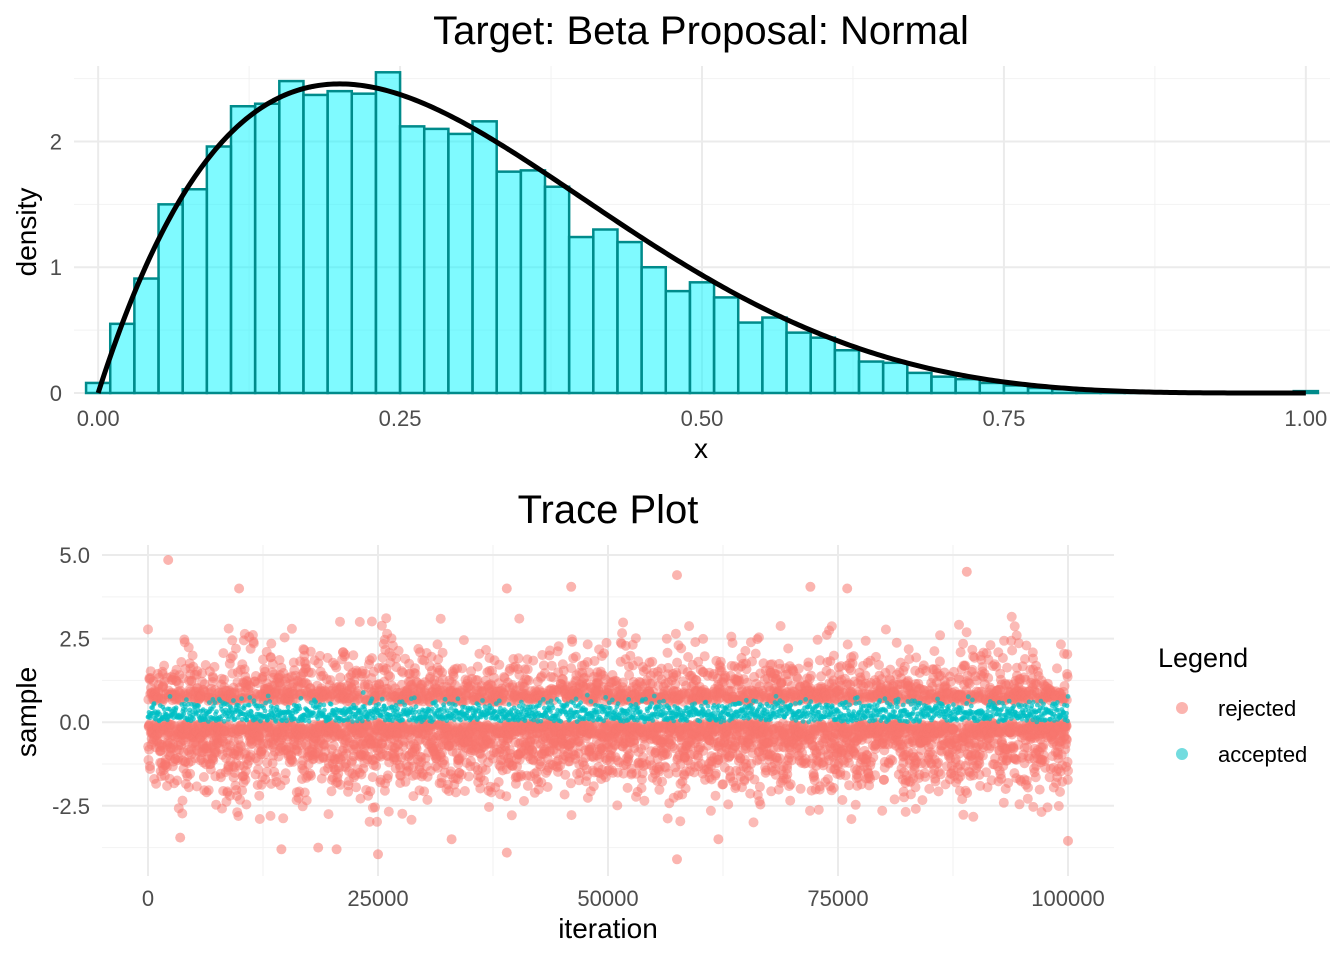 Image resolution: width=1344 pixels, height=960 pixels. I want to click on histogram-x-ticks: 0.00 0.25 0.50 0.75 1.00, so click(702, 418).